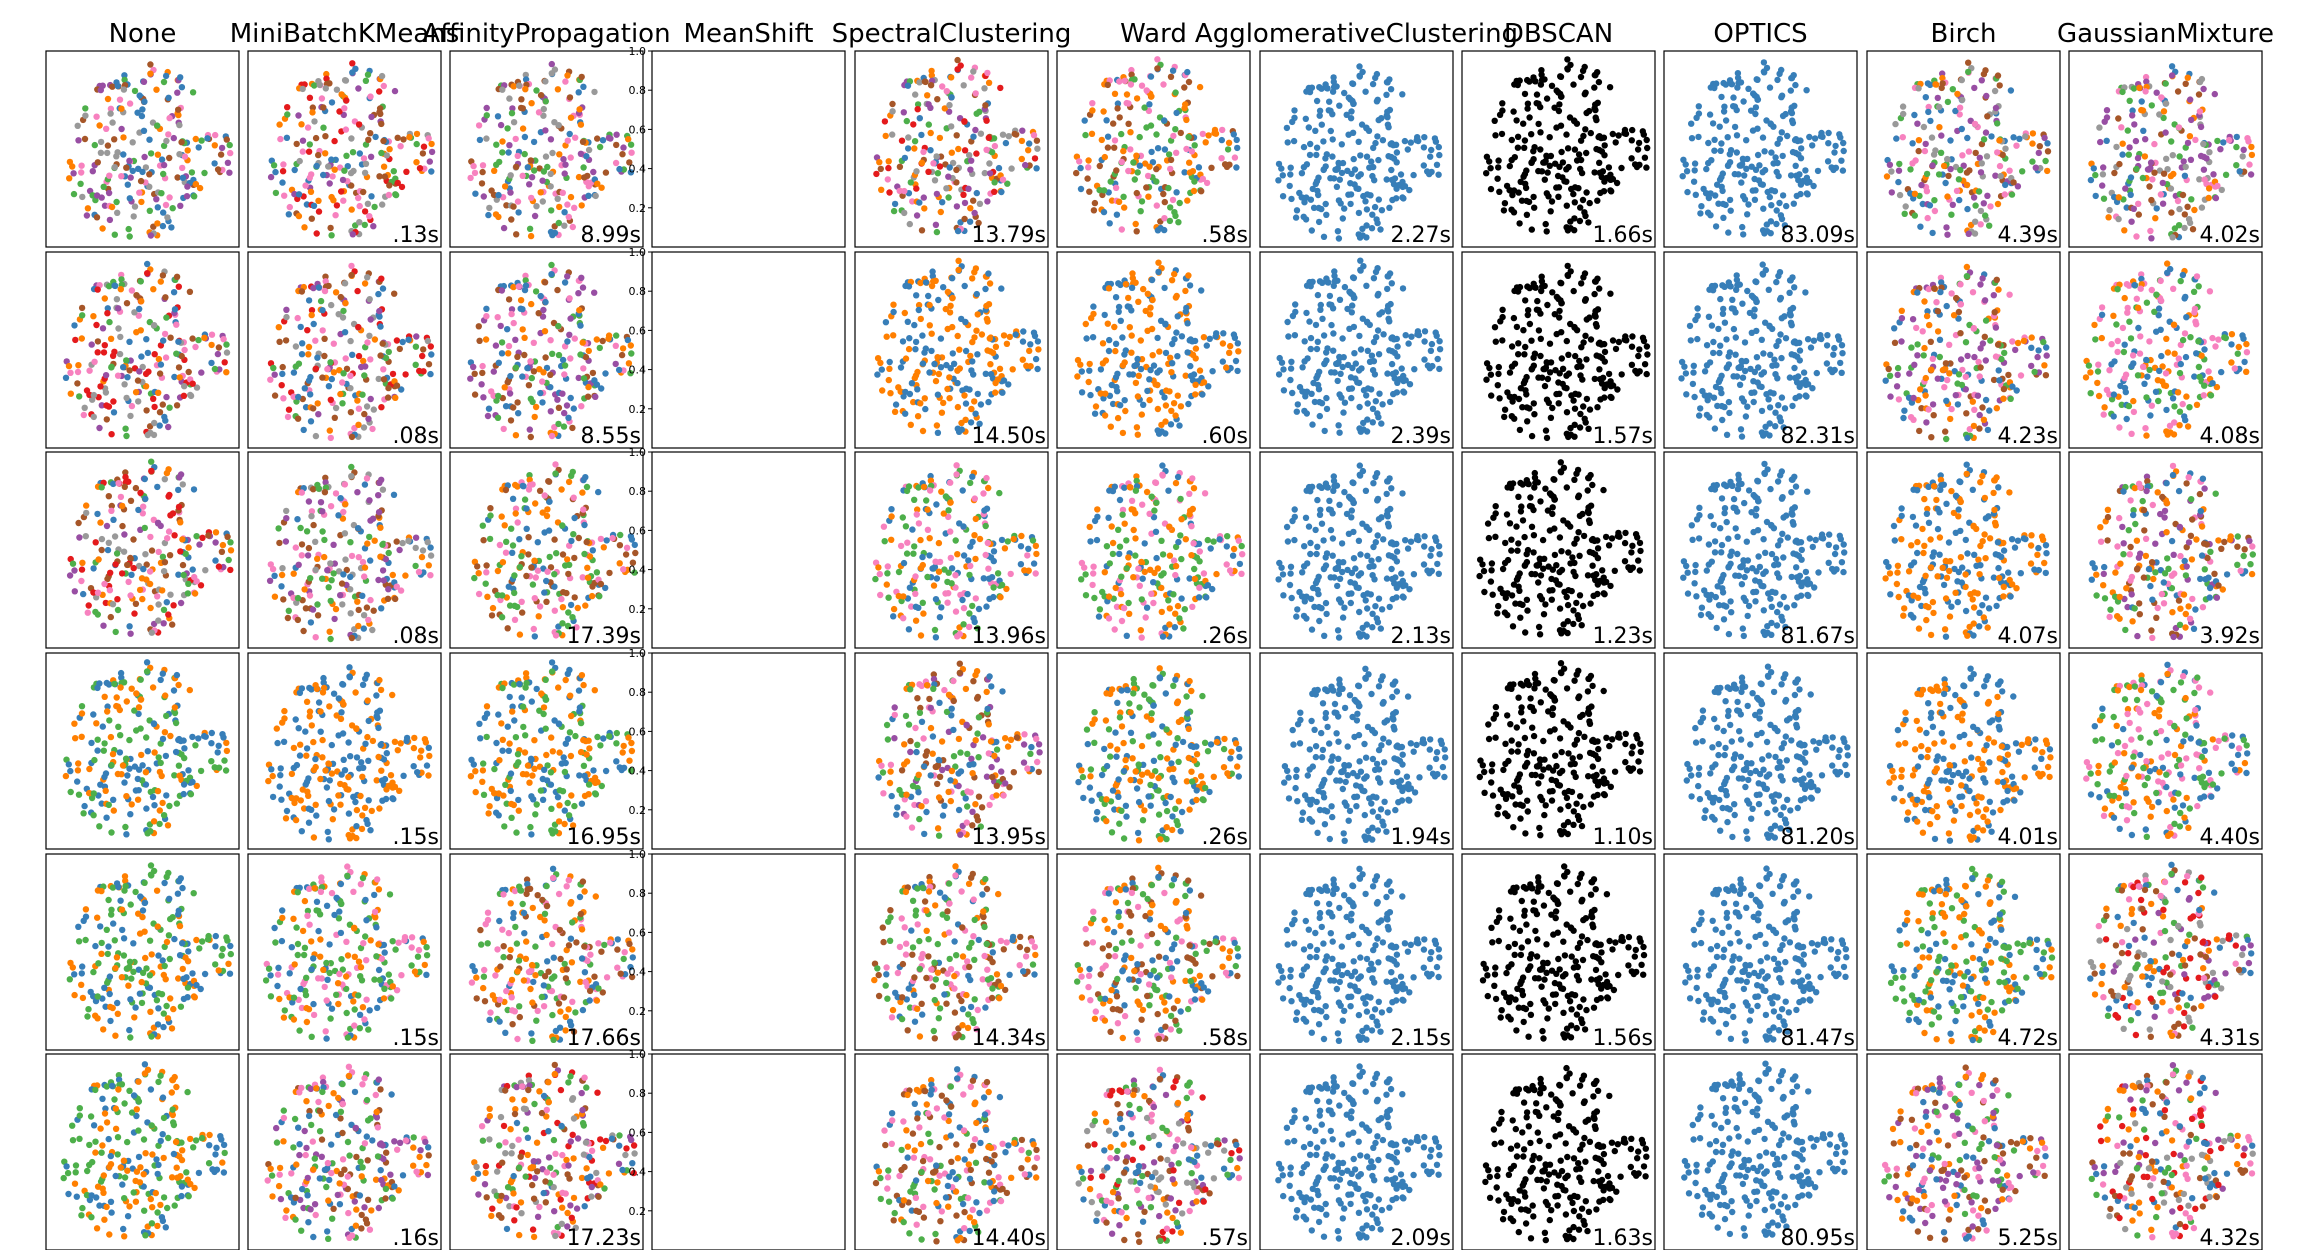  I want to click on points, so click(1157, 145).